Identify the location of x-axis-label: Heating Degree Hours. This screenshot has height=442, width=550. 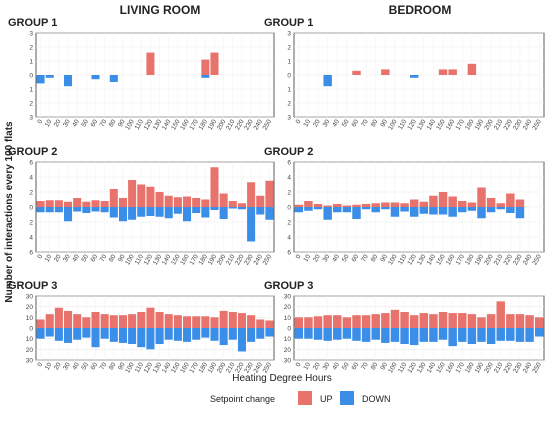
(282, 378).